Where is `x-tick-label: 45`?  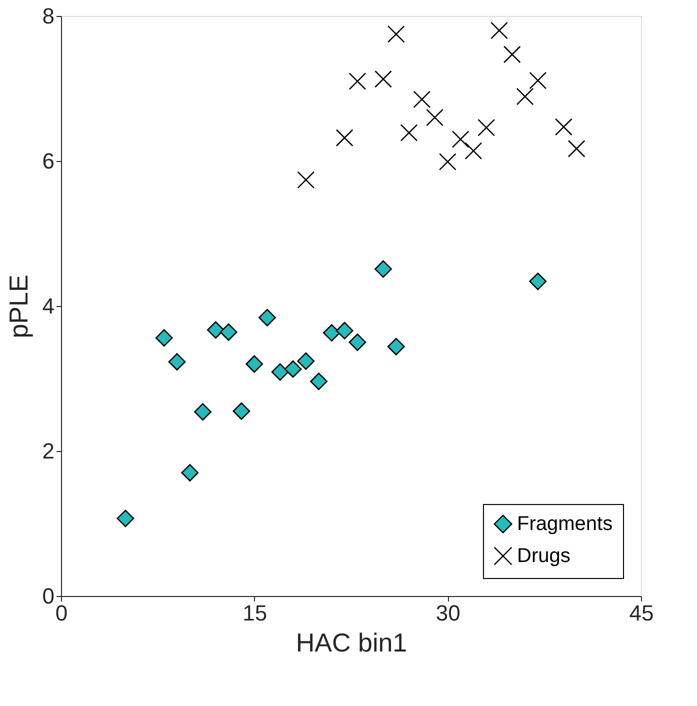 x-tick-label: 45 is located at coordinates (641, 613).